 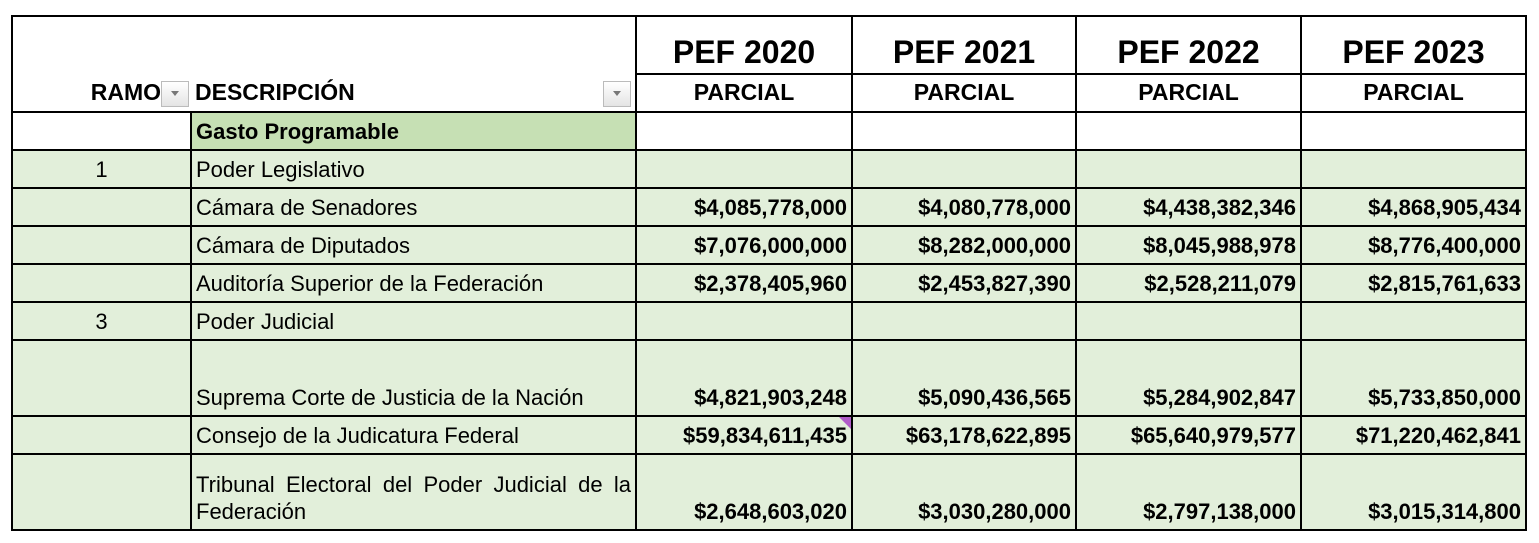 I want to click on descripcion-cell: Consejo de la Judicatura Federal, so click(x=413, y=435).